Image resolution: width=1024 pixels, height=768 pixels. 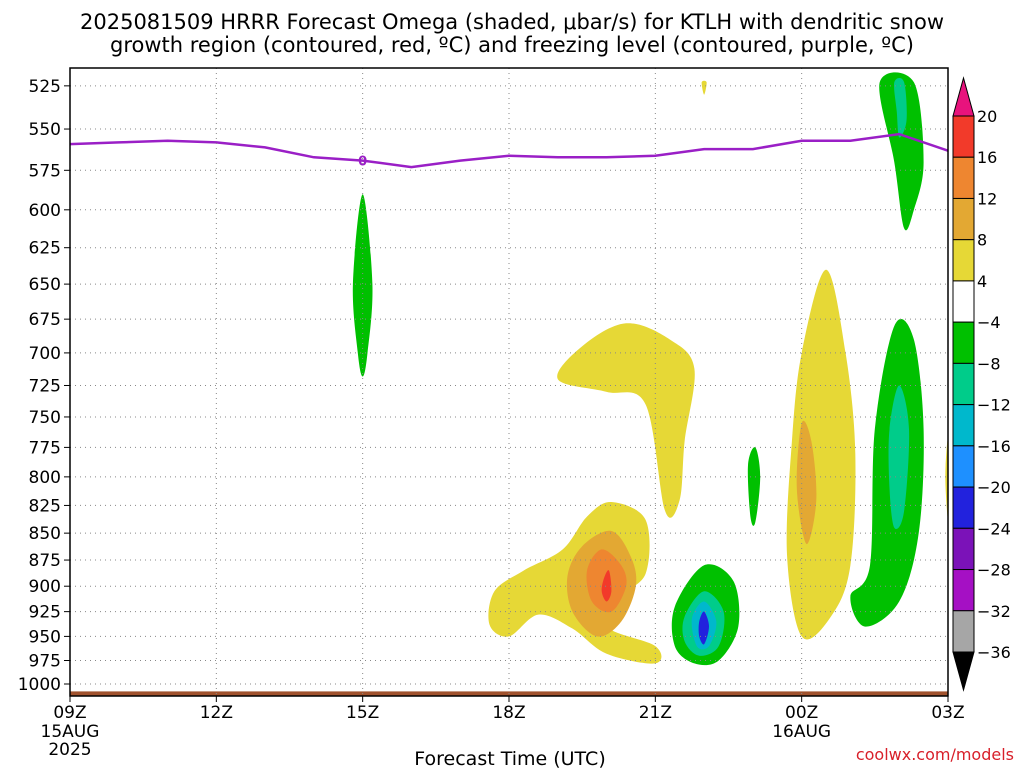 What do you see at coordinates (987, 157) in the screenshot?
I see `colorbar-label: 16` at bounding box center [987, 157].